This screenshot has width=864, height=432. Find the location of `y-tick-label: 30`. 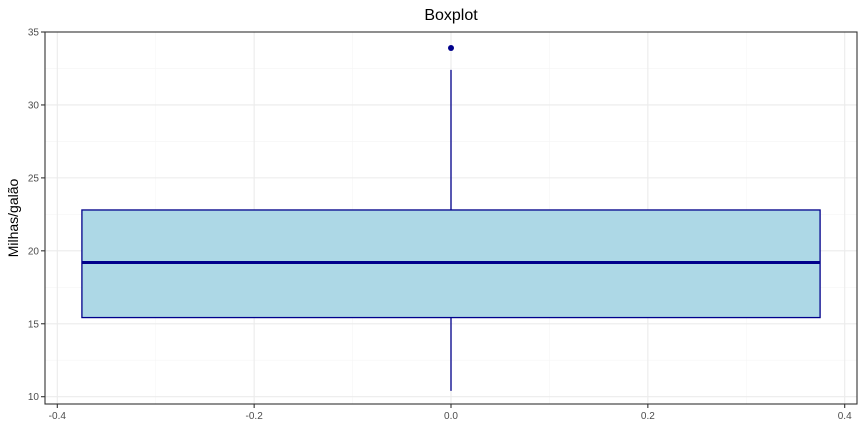

y-tick-label: 30 is located at coordinates (34, 105).